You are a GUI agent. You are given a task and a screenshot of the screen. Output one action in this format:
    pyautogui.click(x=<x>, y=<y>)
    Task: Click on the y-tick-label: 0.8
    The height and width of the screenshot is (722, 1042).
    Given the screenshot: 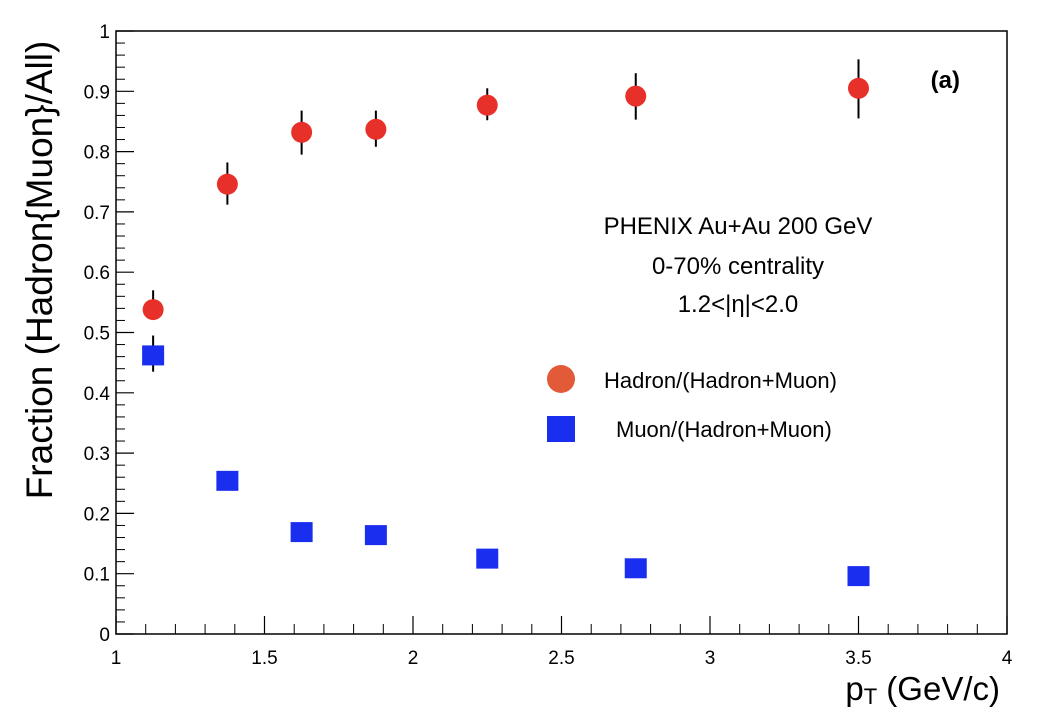 What is the action you would take?
    pyautogui.click(x=97, y=153)
    